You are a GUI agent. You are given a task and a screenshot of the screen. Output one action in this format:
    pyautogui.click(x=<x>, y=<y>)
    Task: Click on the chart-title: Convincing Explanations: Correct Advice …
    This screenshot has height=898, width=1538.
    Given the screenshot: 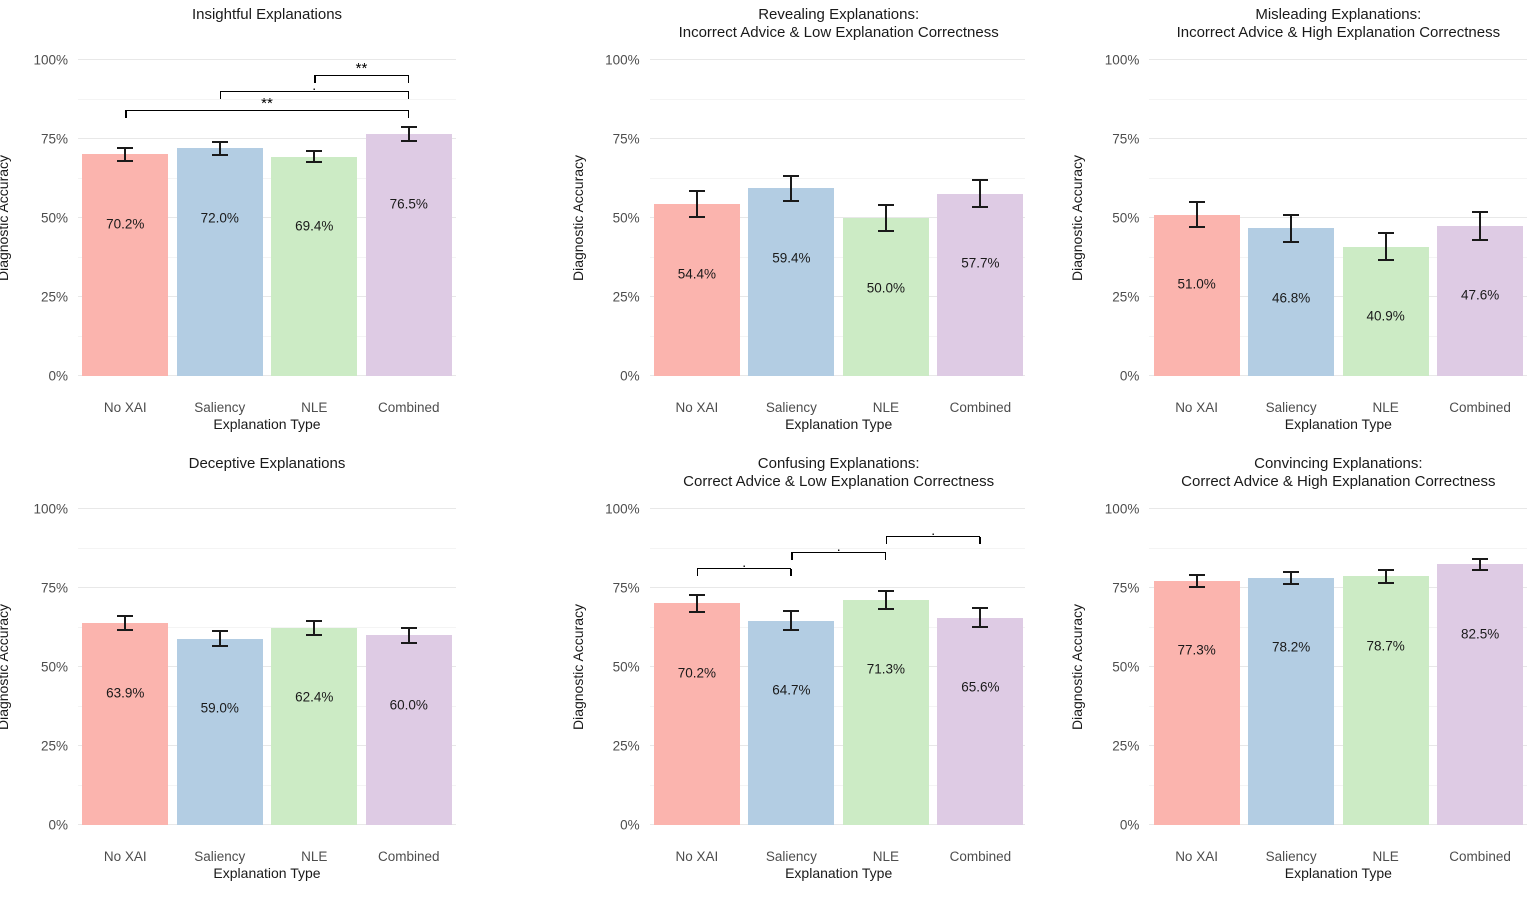 What is the action you would take?
    pyautogui.click(x=1338, y=472)
    